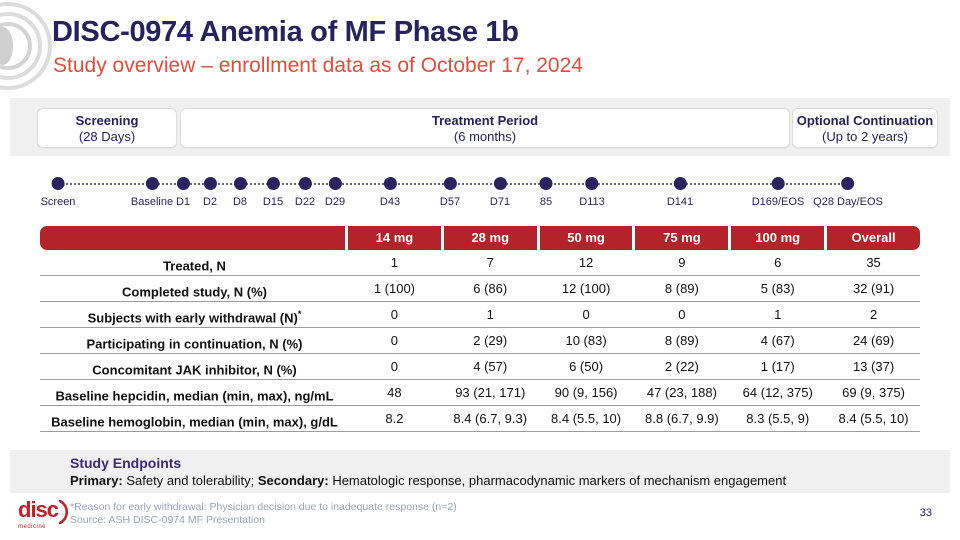 This screenshot has width=960, height=540. I want to click on milestone-label: Baseline, so click(152, 202).